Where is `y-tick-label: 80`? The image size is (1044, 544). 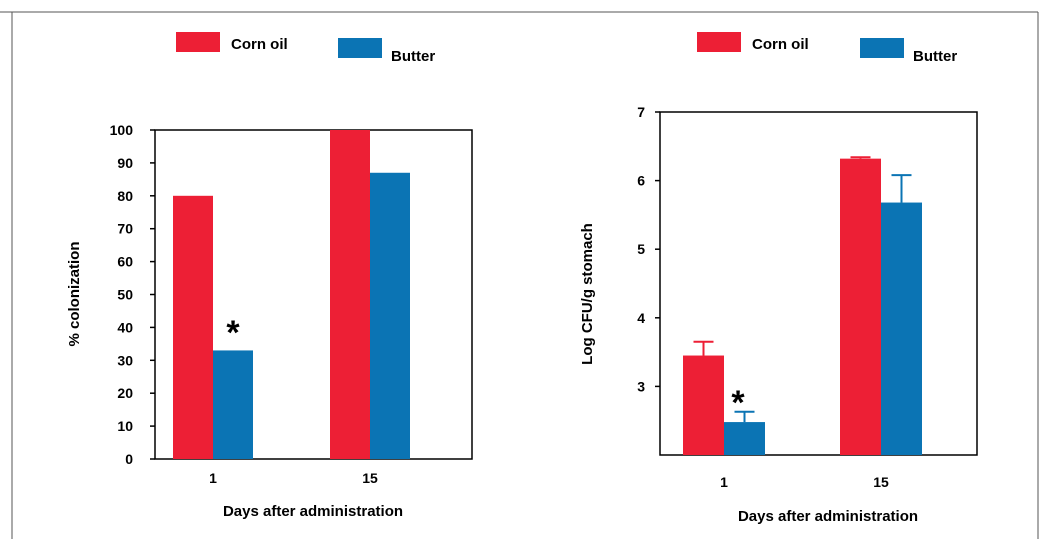
y-tick-label: 80 is located at coordinates (125, 196).